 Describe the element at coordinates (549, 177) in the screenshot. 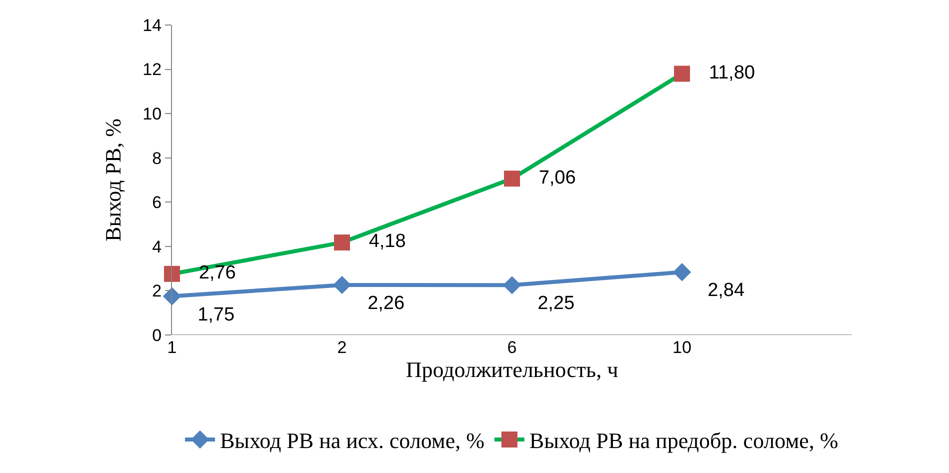

I see `data-label: 7,06` at that location.